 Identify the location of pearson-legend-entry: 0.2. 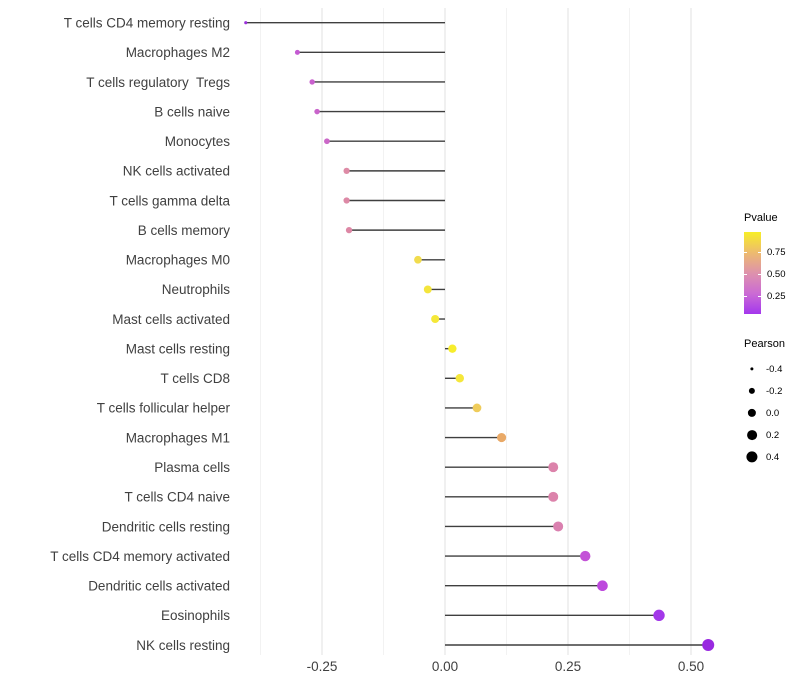
(764, 435).